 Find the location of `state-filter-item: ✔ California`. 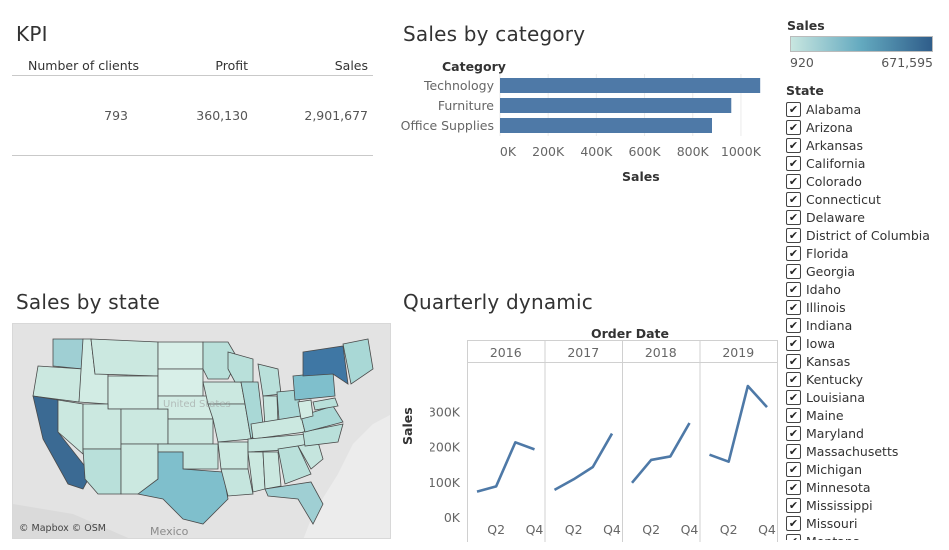

state-filter-item: ✔ California is located at coordinates (866, 163).